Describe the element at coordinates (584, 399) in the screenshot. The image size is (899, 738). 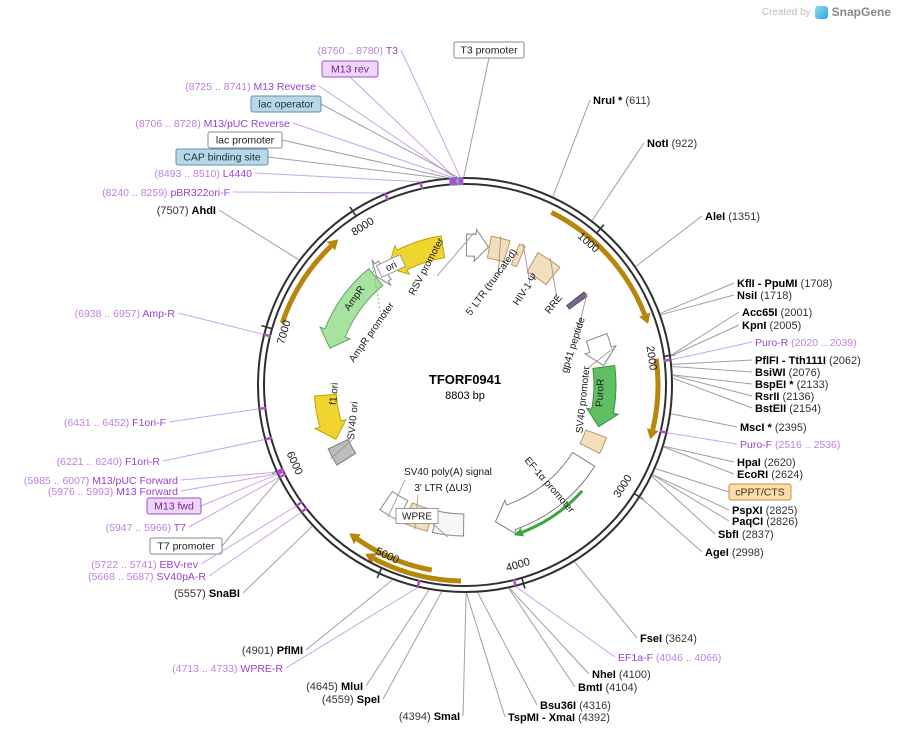
I see `feature-label: SV40 promoter` at that location.